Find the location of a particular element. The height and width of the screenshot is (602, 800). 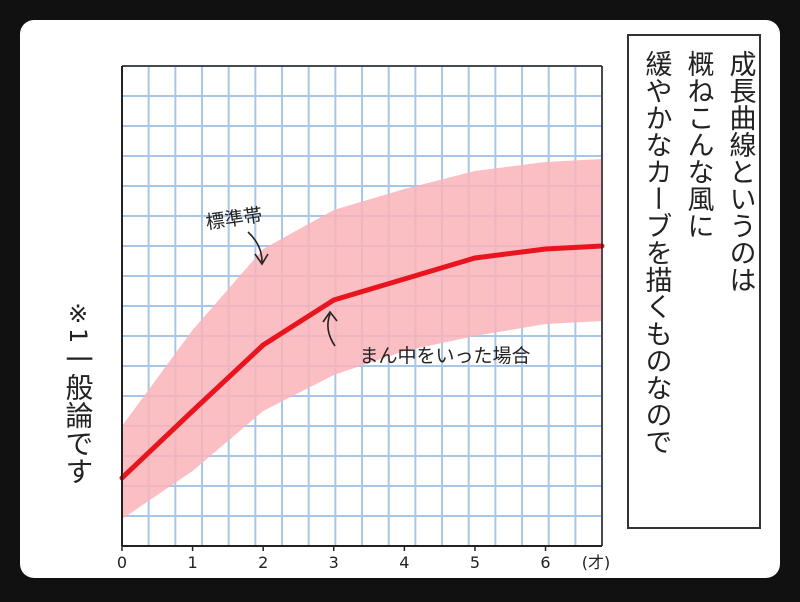

x-tick-label: 2 is located at coordinates (263, 562).